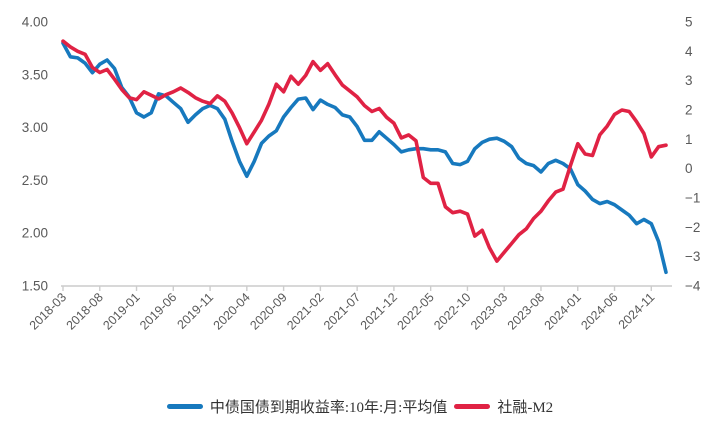 The width and height of the screenshot is (720, 432). Describe the element at coordinates (35, 180) in the screenshot. I see `svg-text: 2.50` at that location.